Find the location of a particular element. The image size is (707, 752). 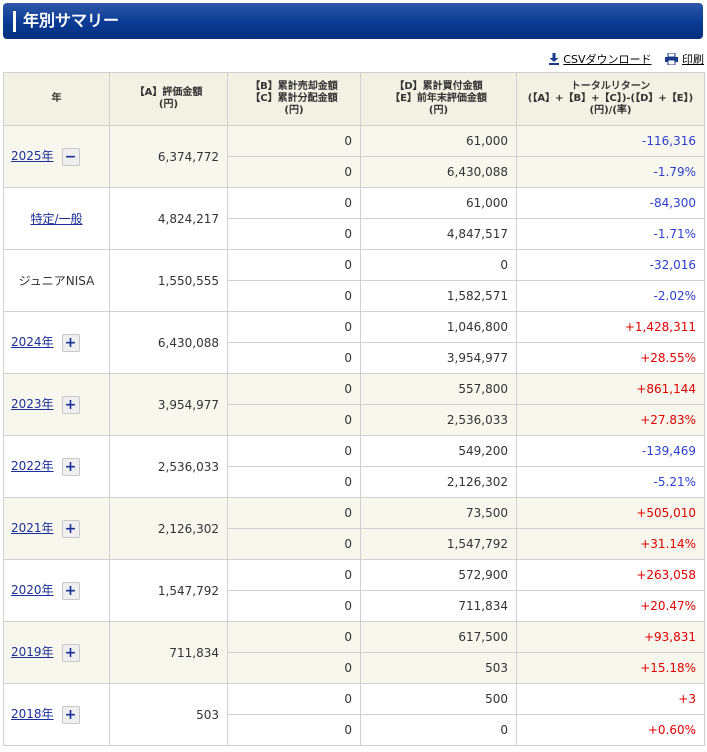

table-row: 0 1,547,792 +31.14% is located at coordinates (354, 544).